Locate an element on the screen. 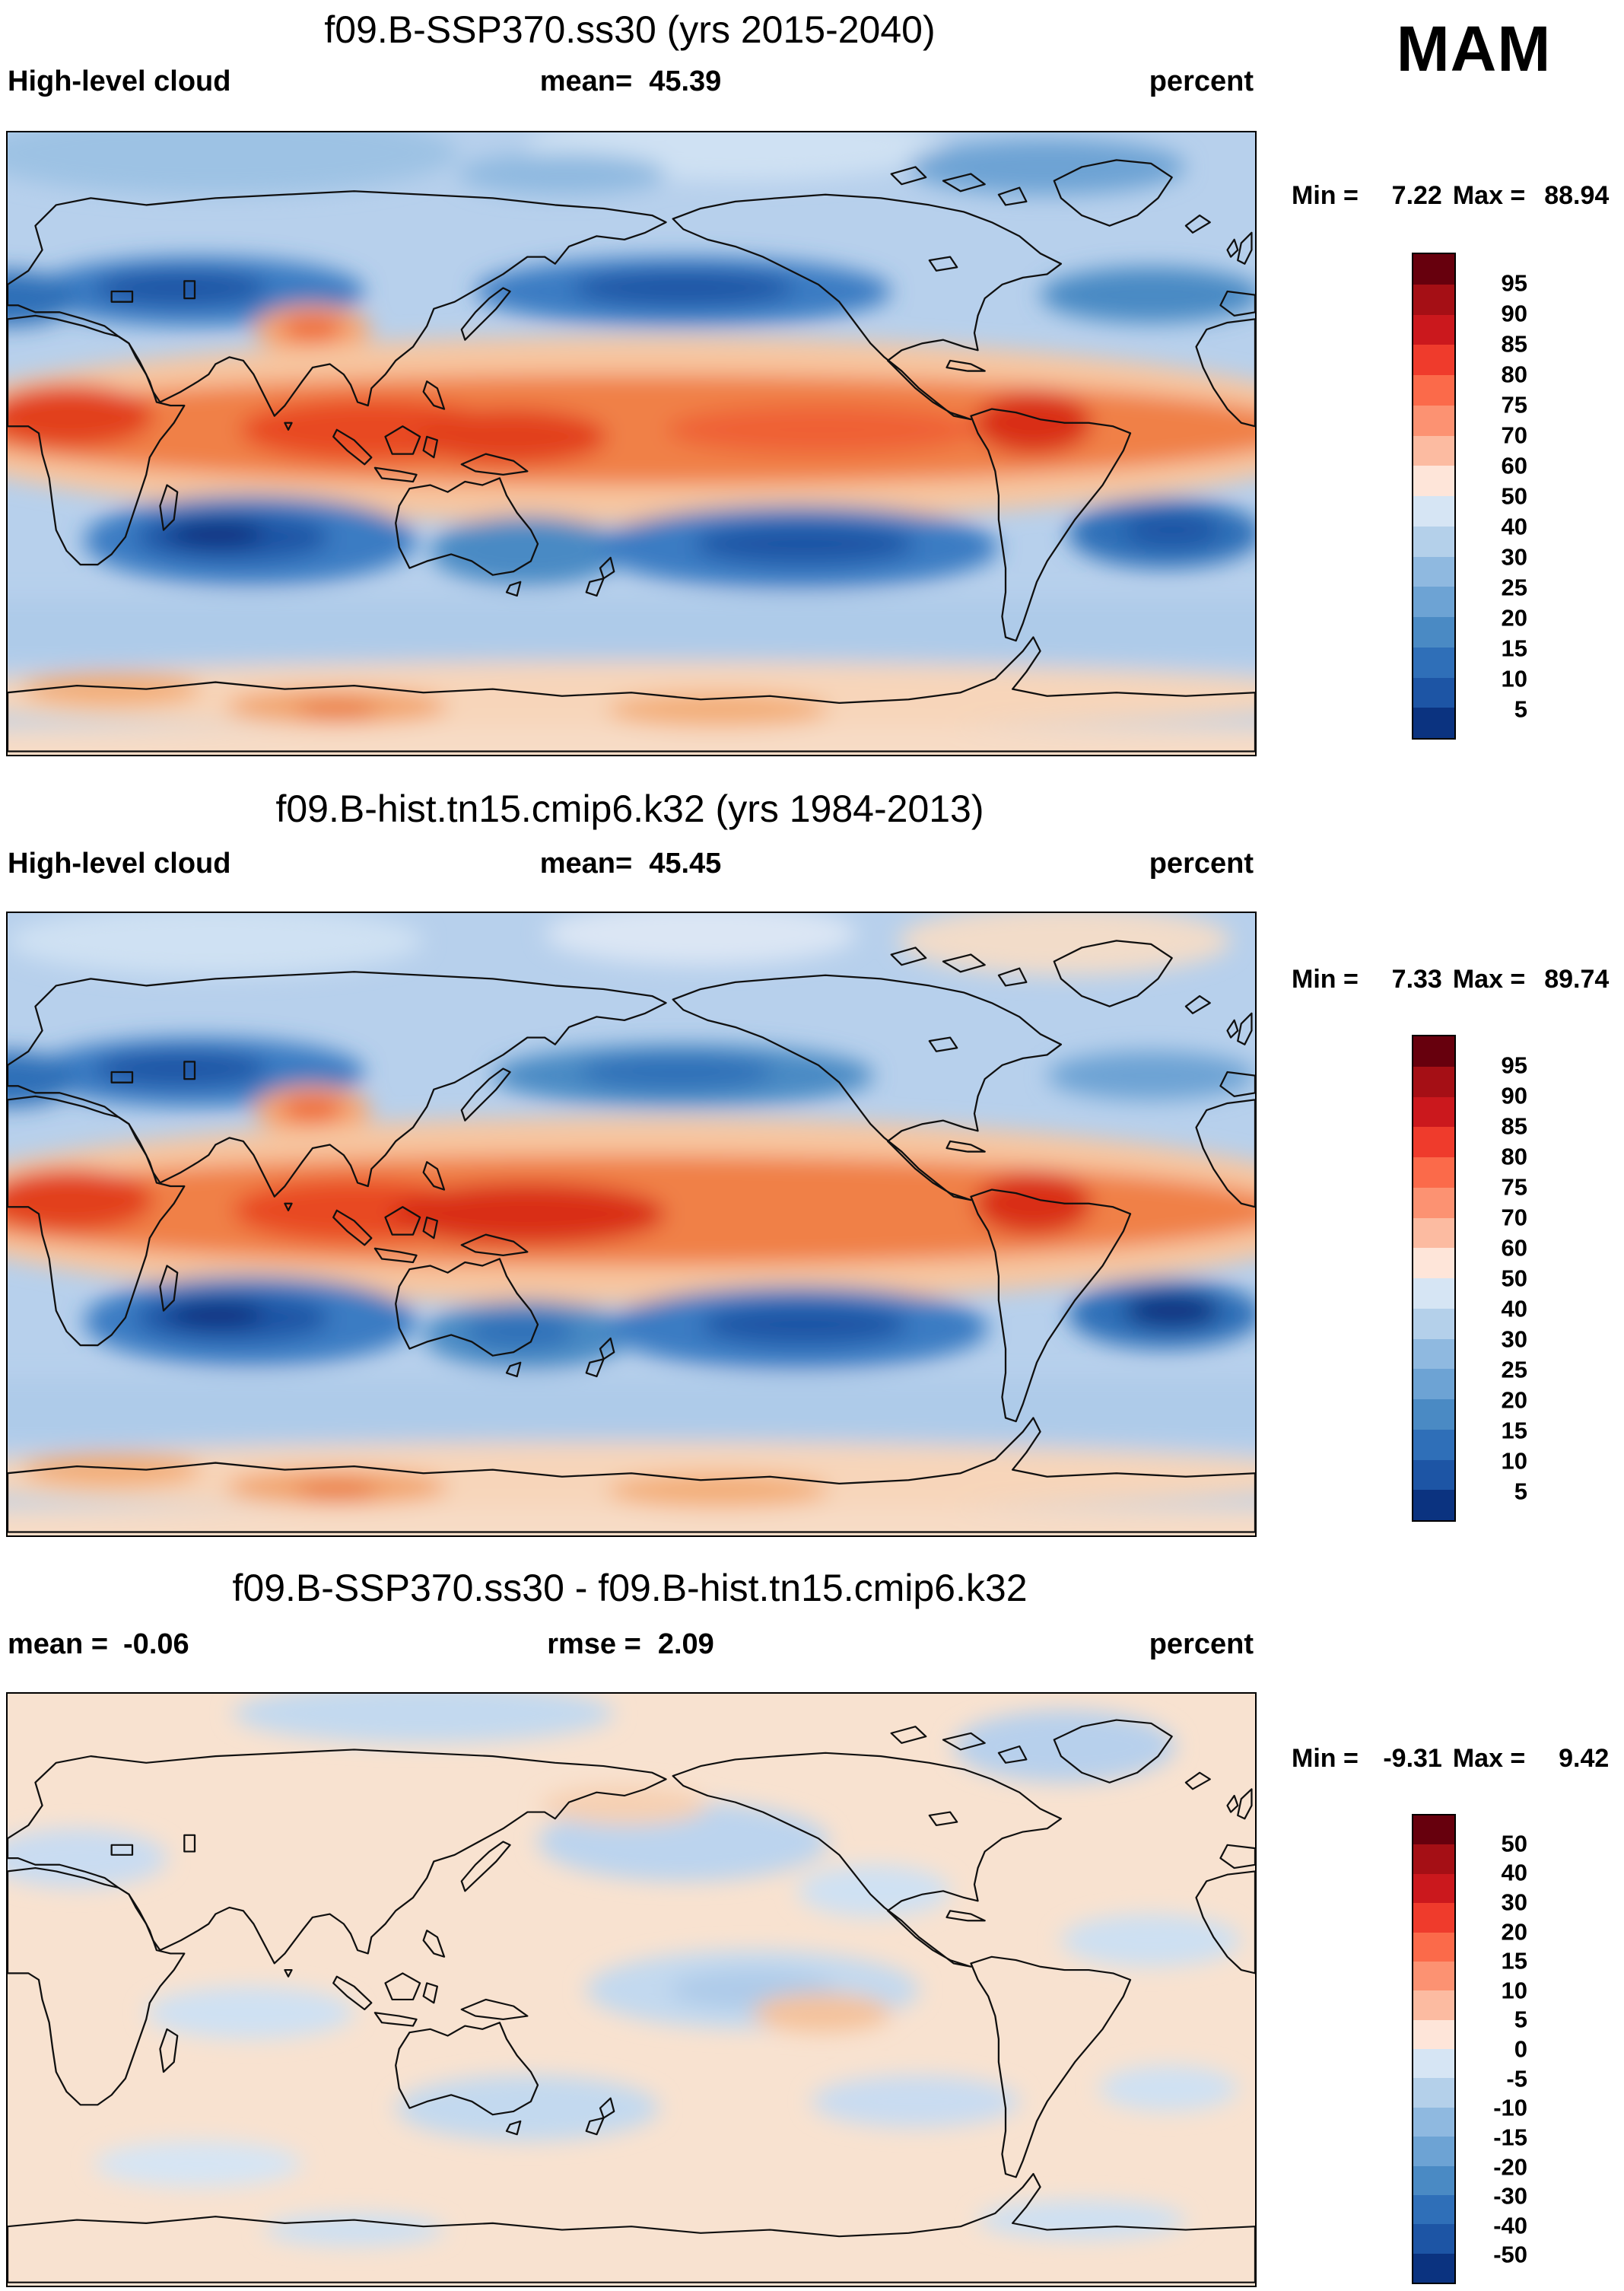 The height and width of the screenshot is (2291, 1624). panel1-mean-value: 45.39 is located at coordinates (685, 81).